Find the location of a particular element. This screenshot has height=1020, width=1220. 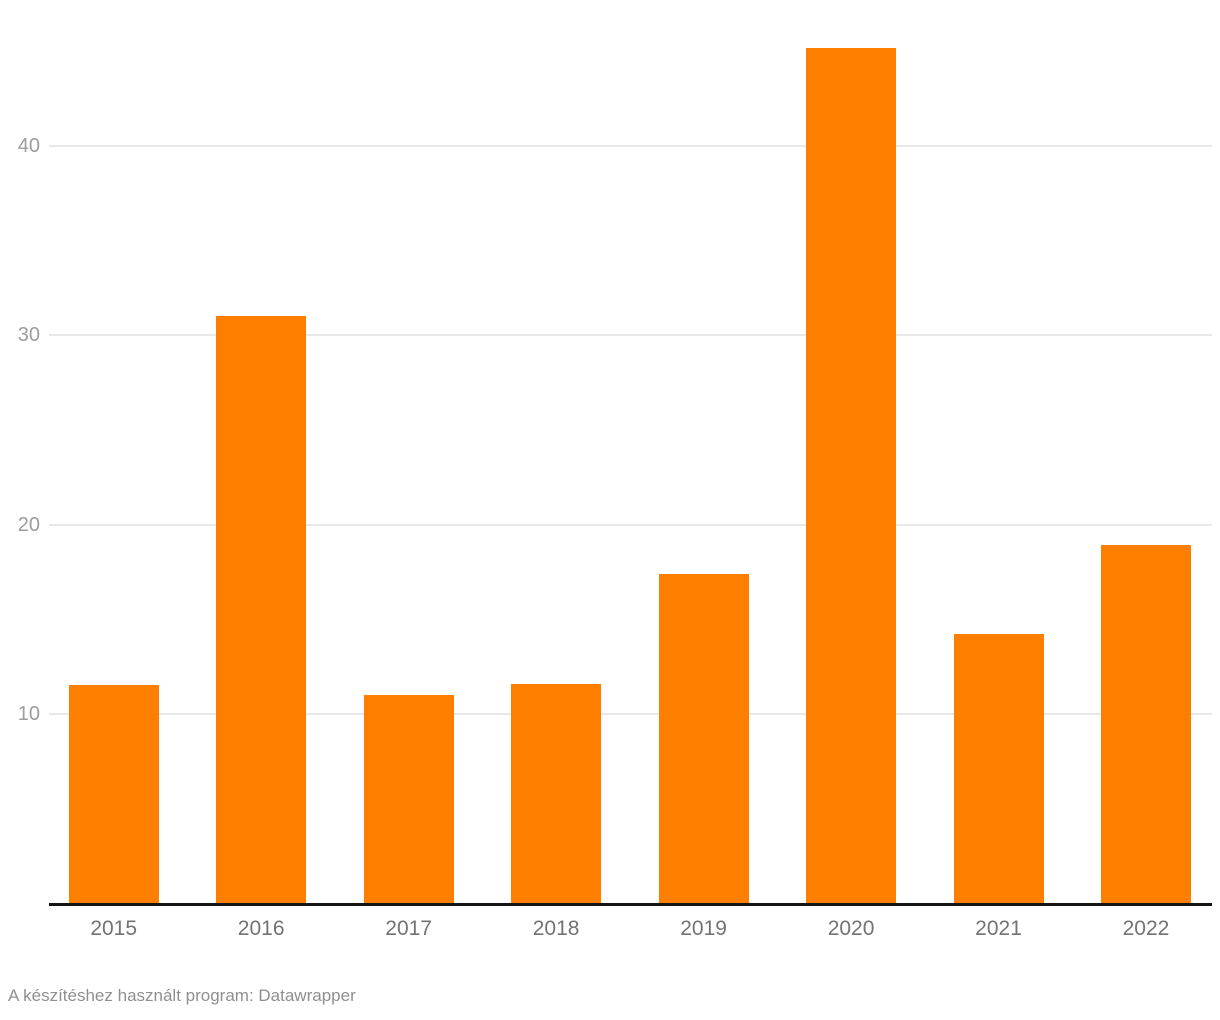

bar-2016 is located at coordinates (261, 609).